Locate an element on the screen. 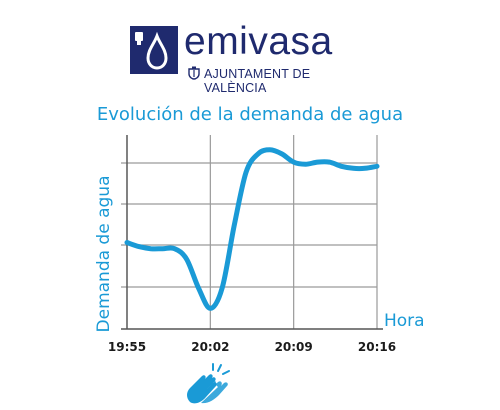 Image resolution: width=500 pixels, height=410 pixels. clapping-hands-icon is located at coordinates (207, 383).